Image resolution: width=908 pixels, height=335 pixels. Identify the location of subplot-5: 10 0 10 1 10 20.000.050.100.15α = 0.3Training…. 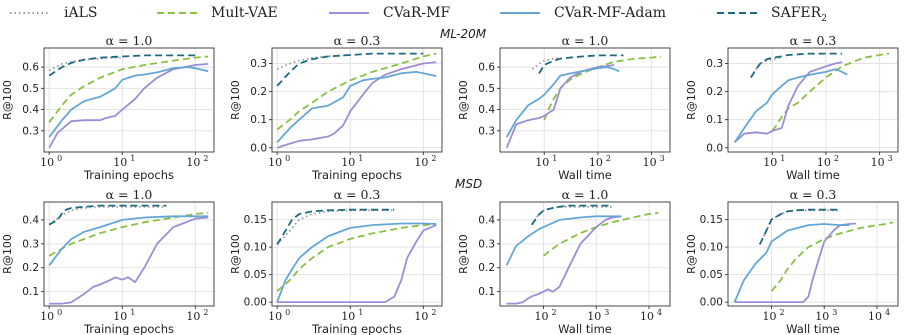
(336, 261).